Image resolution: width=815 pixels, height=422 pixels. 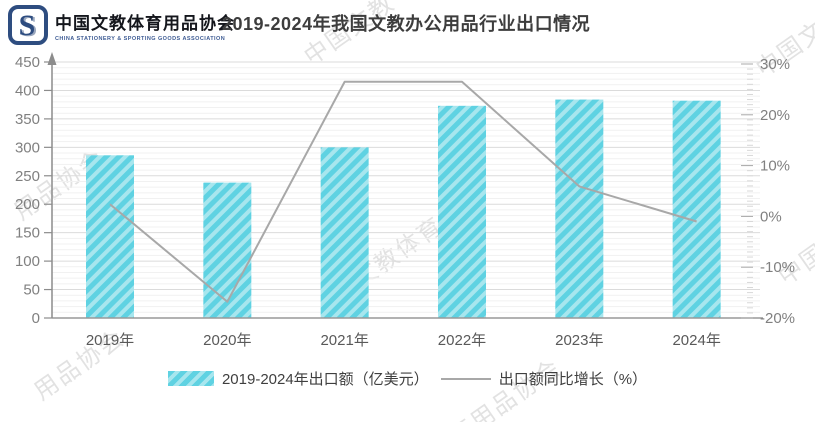 I want to click on legend-item-exports: 2019-2024年出口额（亿美元）, so click(x=298, y=378).